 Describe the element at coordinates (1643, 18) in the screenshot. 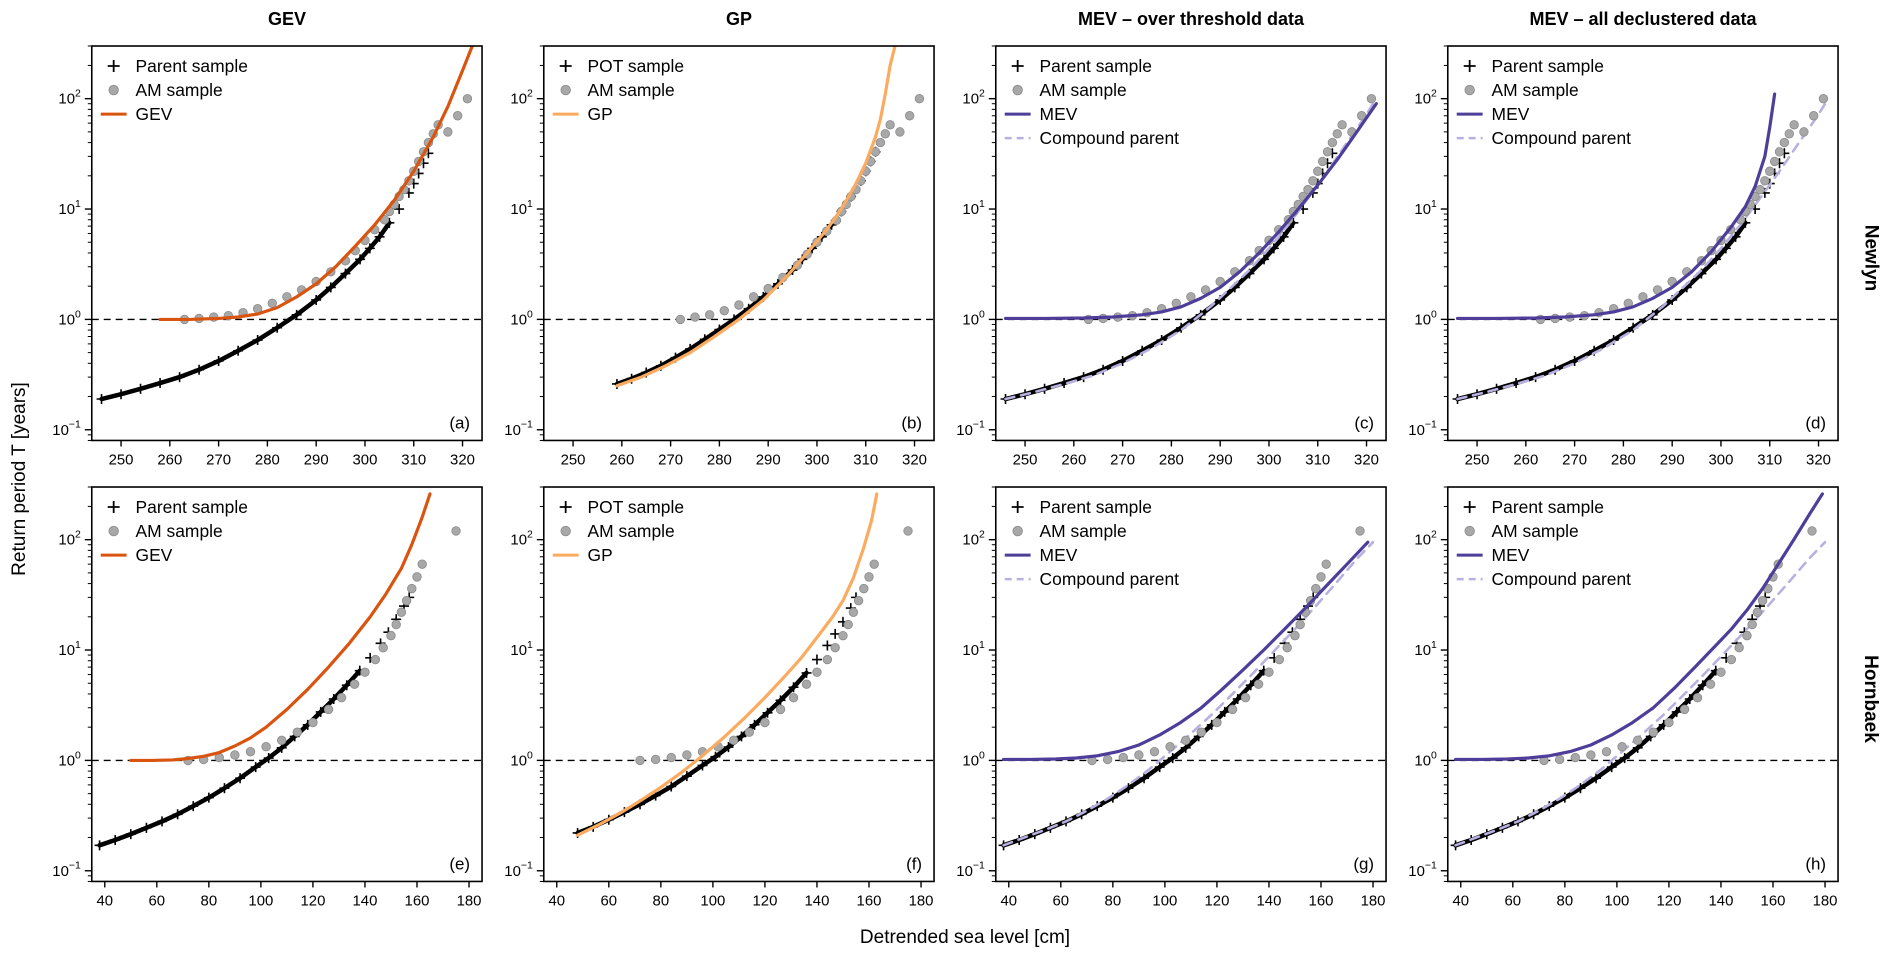

I see `col-title-mev-all-declustered: MEV – all declustered data` at that location.